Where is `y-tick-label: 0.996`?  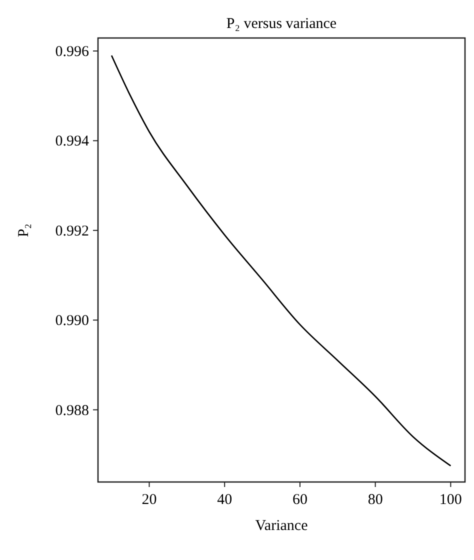 y-tick-label: 0.996 is located at coordinates (72, 52).